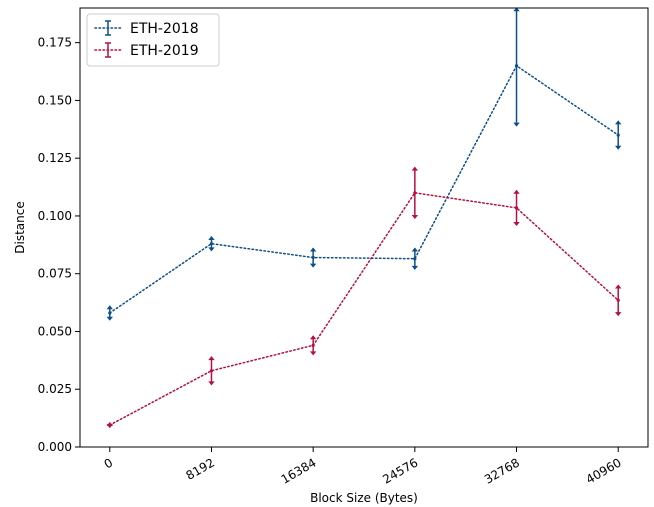  Describe the element at coordinates (299, 470) in the screenshot. I see `x-tick-label: 16384` at that location.